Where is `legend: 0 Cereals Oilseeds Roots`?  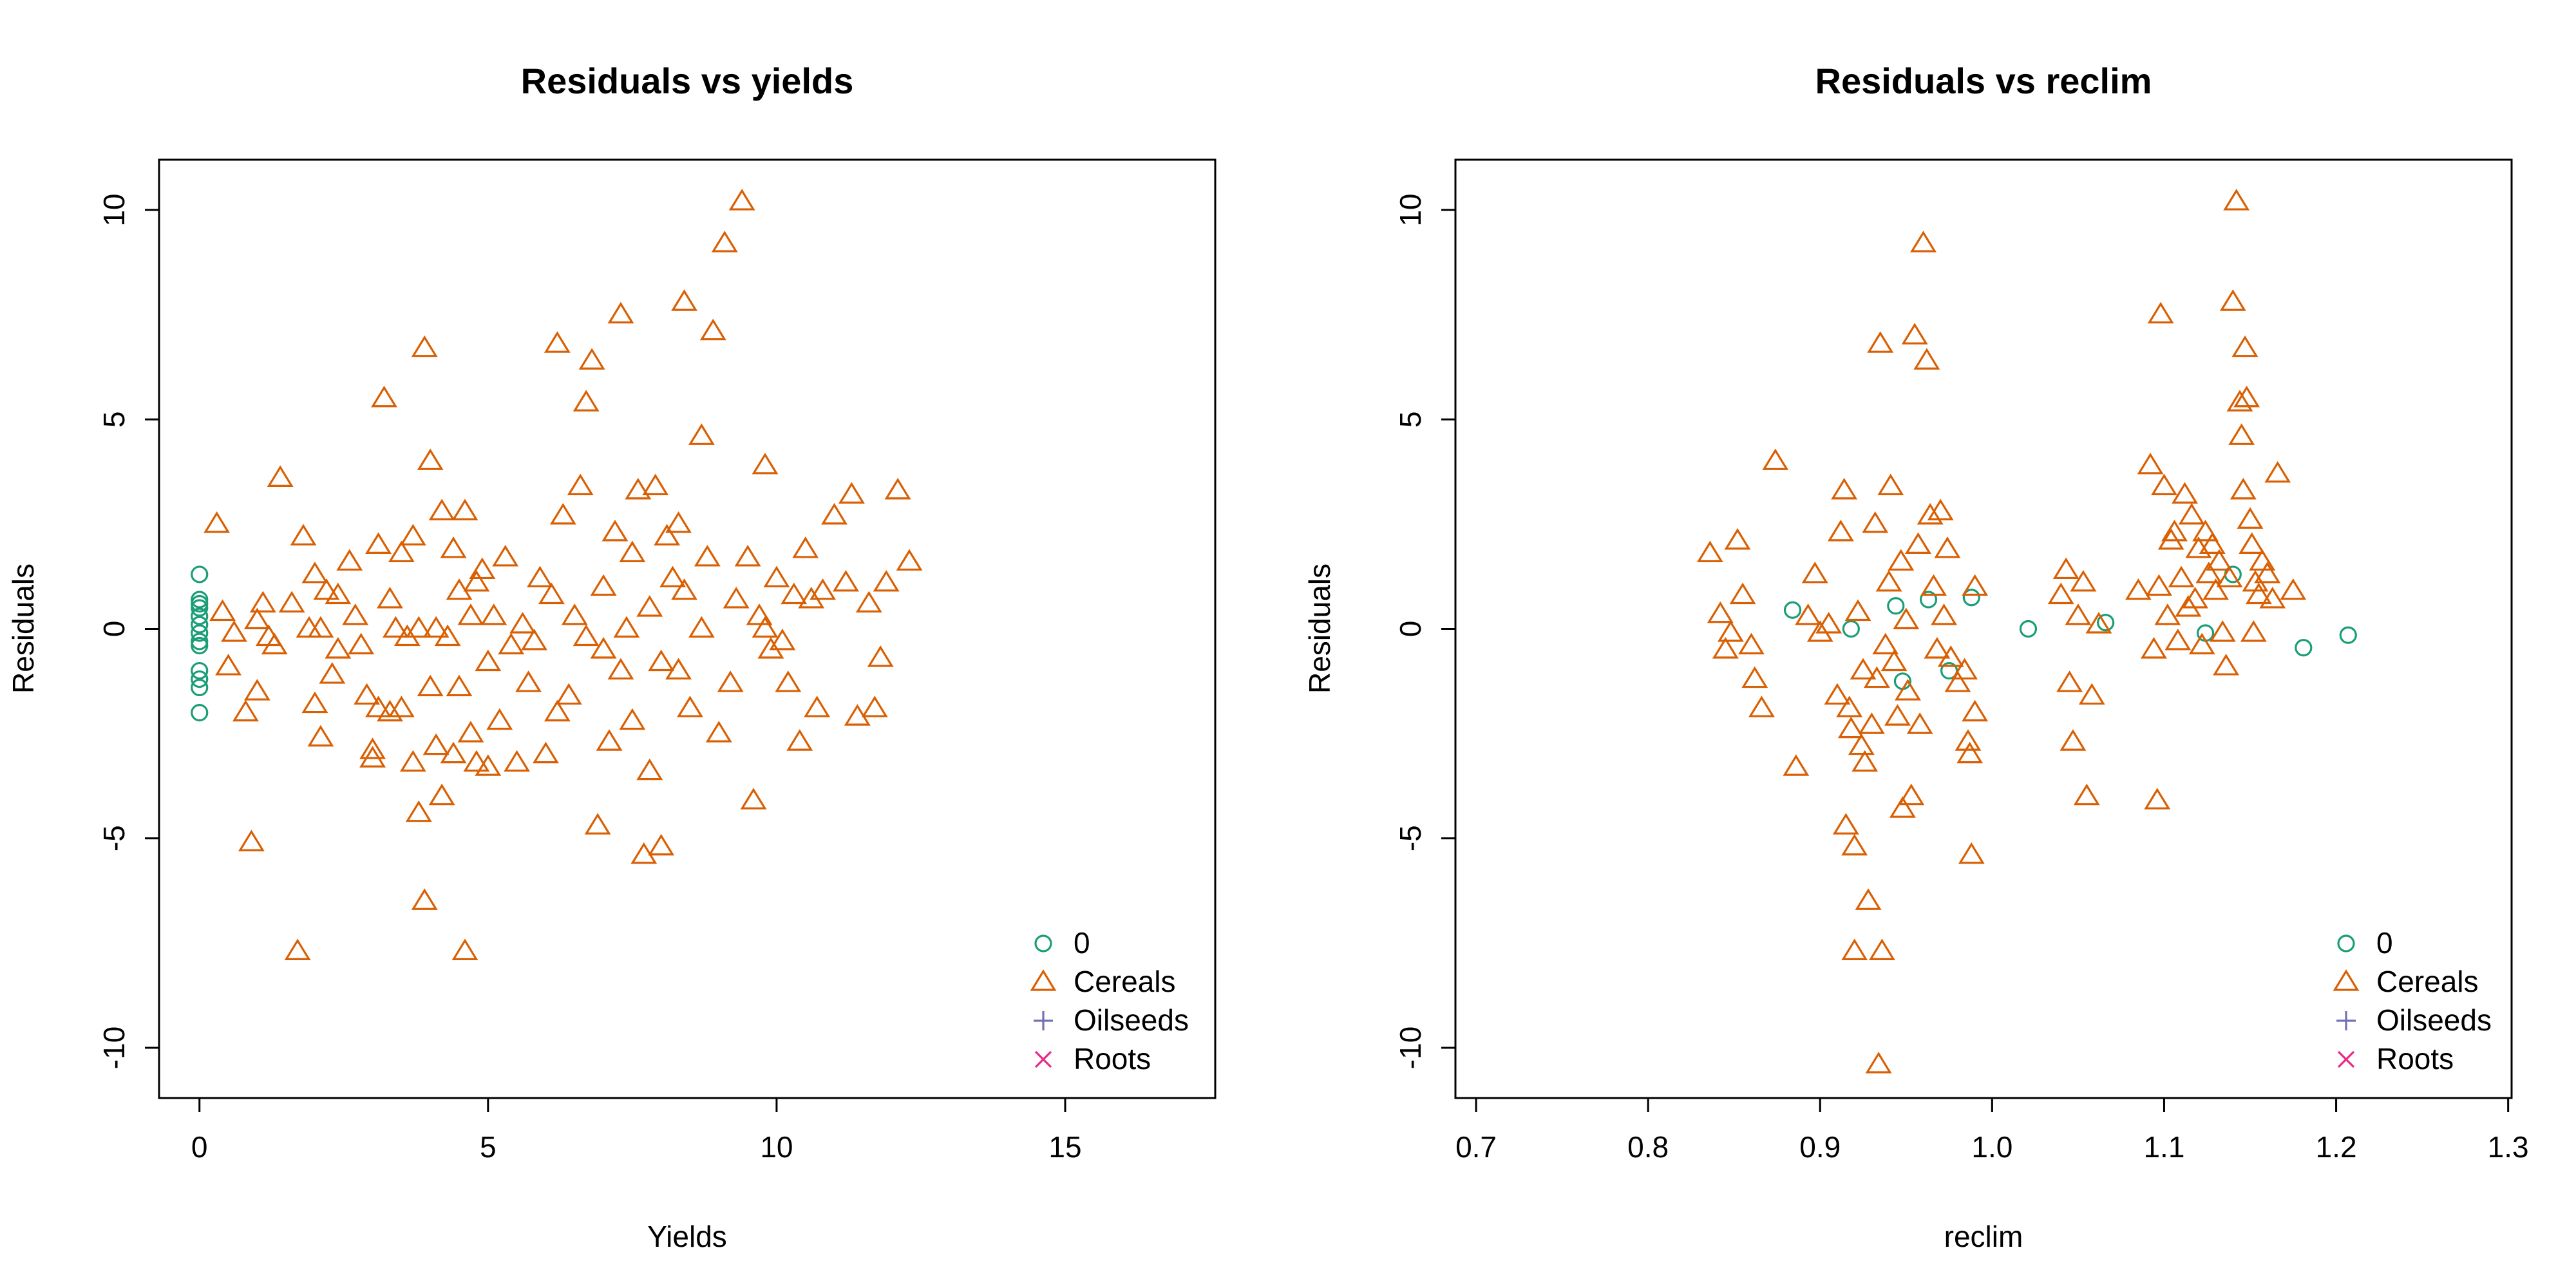
legend: 0 Cereals Oilseeds Roots is located at coordinates (2412, 1001).